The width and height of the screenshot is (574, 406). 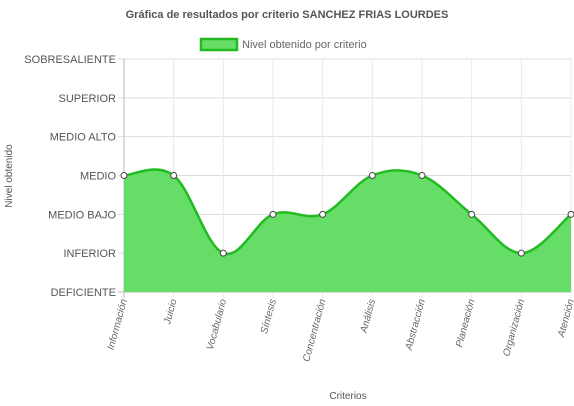 What do you see at coordinates (82, 215) in the screenshot?
I see `y-tick-label: MEDIO BAJO` at bounding box center [82, 215].